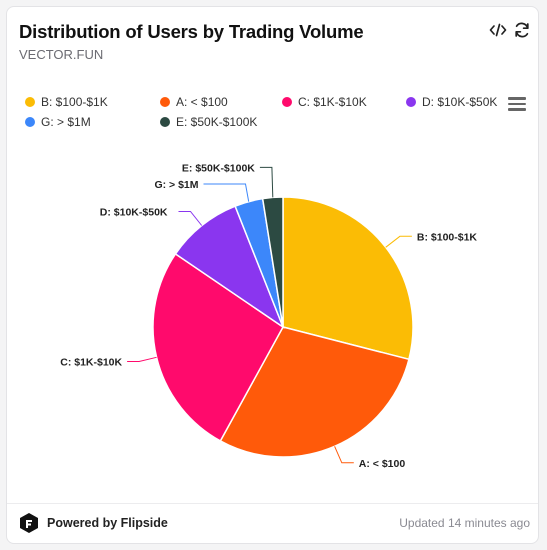 The image size is (547, 550). What do you see at coordinates (517, 104) in the screenshot?
I see `hamburger-menu-icon` at bounding box center [517, 104].